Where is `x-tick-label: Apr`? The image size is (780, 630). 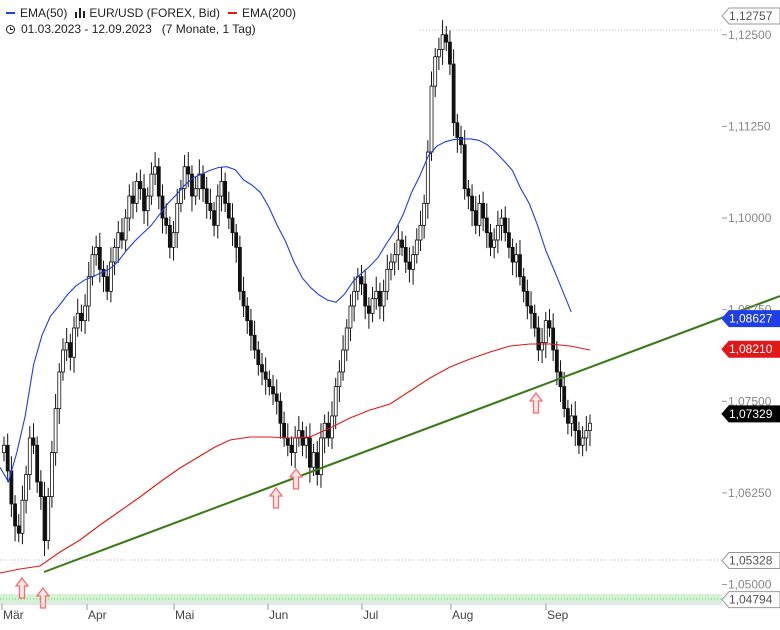
x-tick-label: Apr is located at coordinates (97, 615).